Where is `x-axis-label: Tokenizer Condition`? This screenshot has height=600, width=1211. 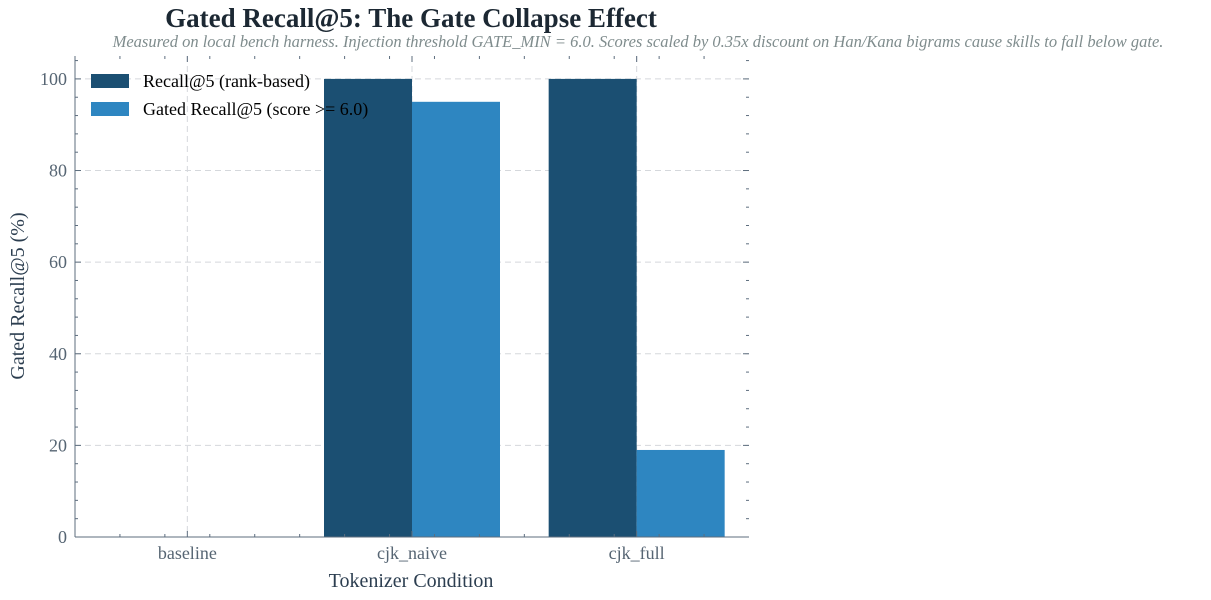 x-axis-label: Tokenizer Condition is located at coordinates (411, 581).